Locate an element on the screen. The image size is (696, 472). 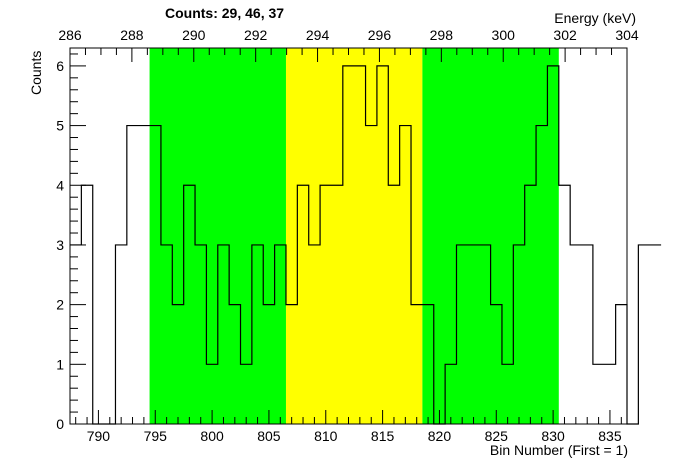
top-tick-label: 294 is located at coordinates (318, 35).